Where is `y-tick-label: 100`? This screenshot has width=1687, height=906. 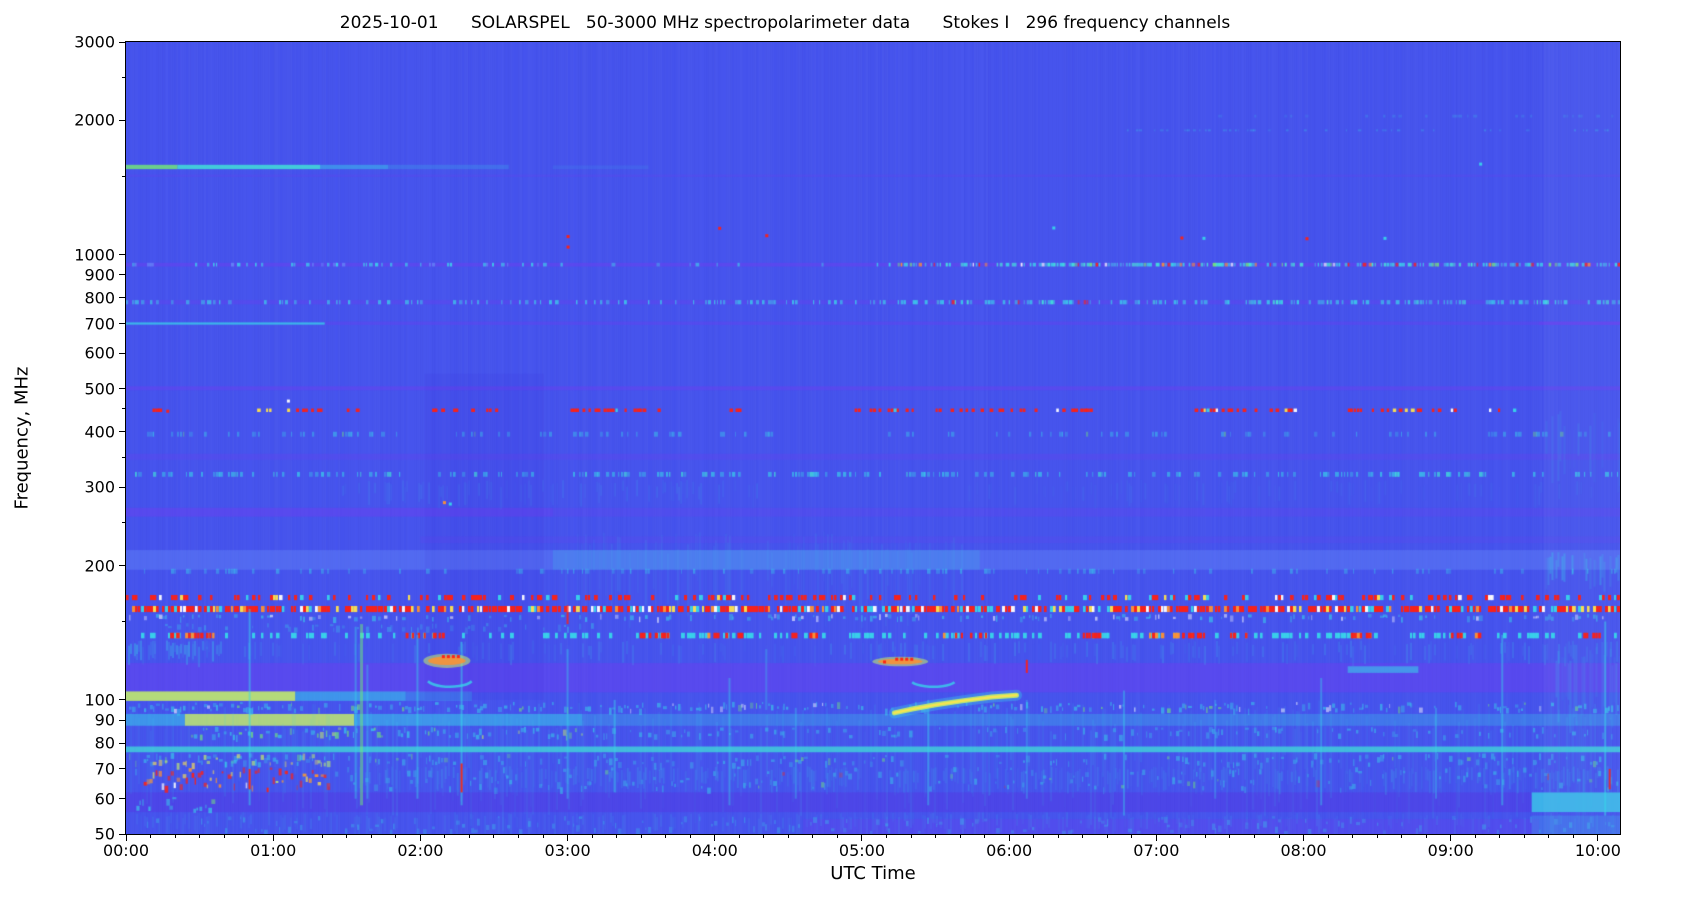
y-tick-label: 100 is located at coordinates (99, 700).